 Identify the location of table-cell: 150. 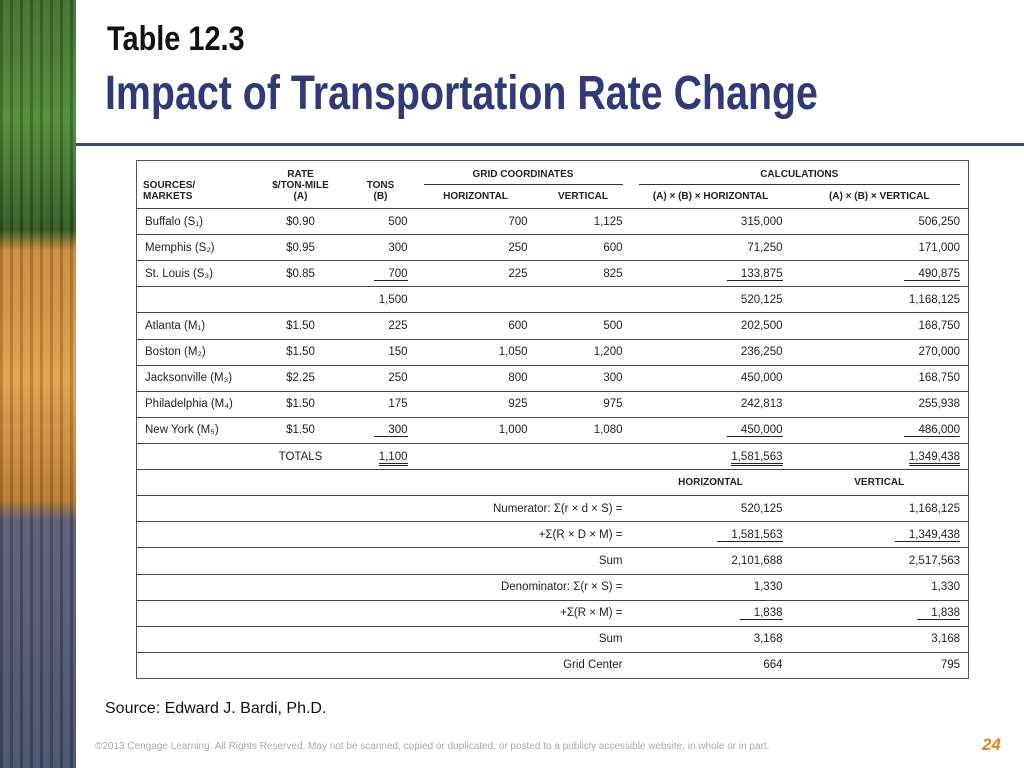
(380, 352).